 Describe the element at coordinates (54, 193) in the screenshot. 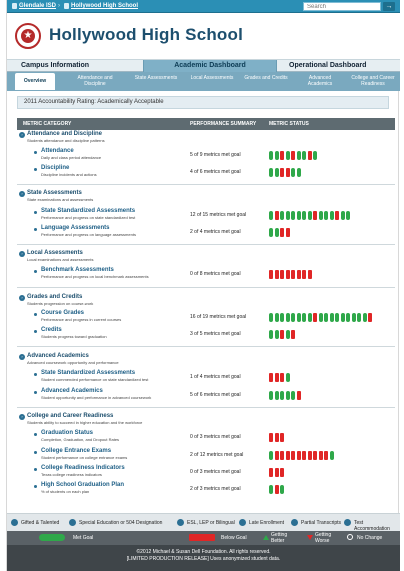

I see `category-title: State Assessments` at that location.